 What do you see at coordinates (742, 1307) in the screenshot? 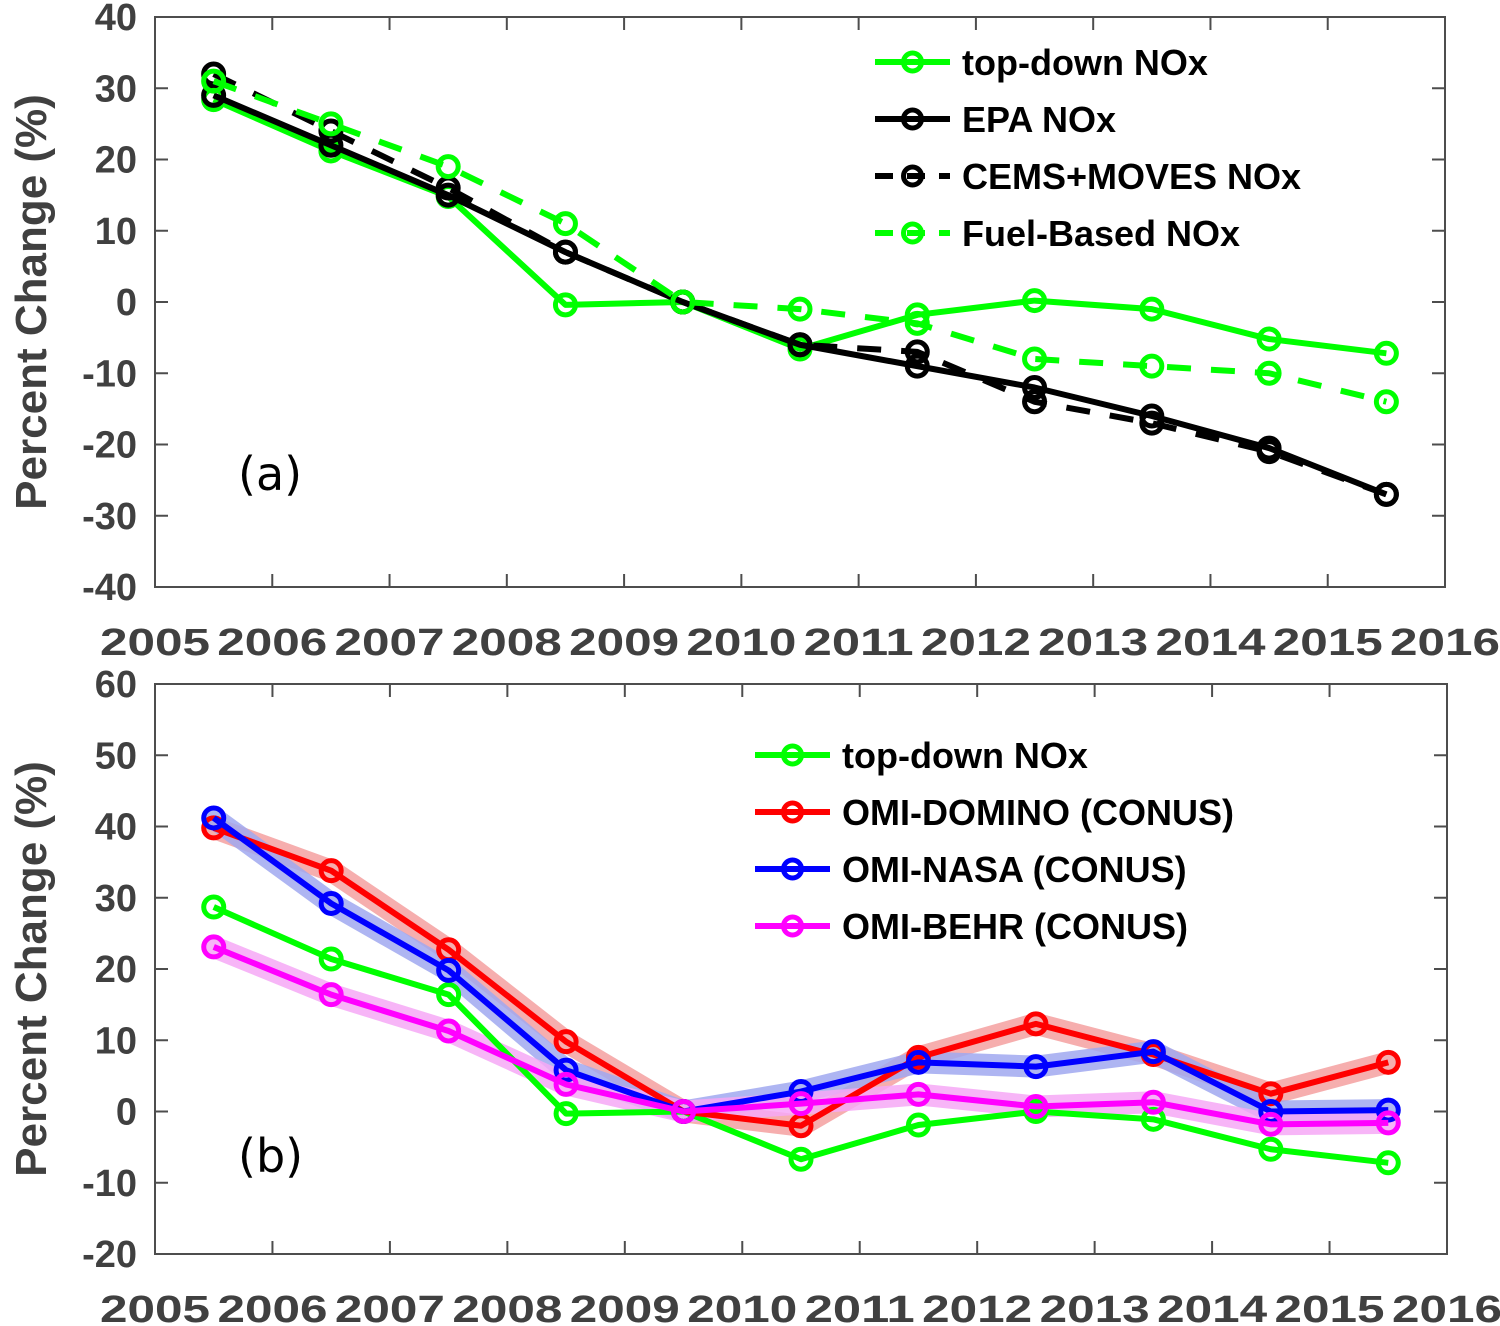
I see `x-tick-label: 2010` at bounding box center [742, 1307].